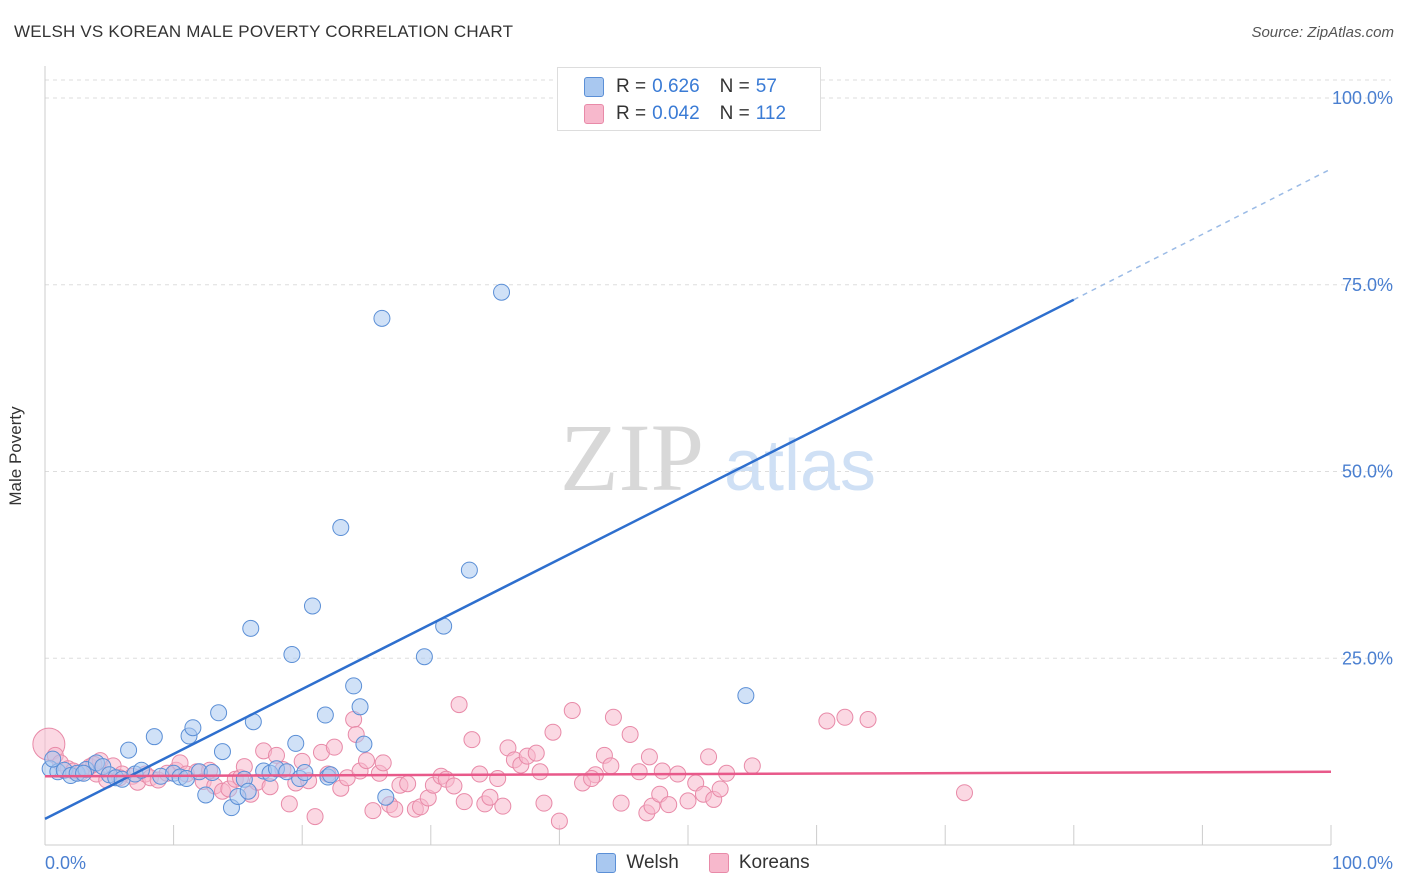  What do you see at coordinates (689, 99) in the screenshot?
I see `stats-legend: R = 0.626 N = 57 R = 0.042 N = 112` at bounding box center [689, 99].